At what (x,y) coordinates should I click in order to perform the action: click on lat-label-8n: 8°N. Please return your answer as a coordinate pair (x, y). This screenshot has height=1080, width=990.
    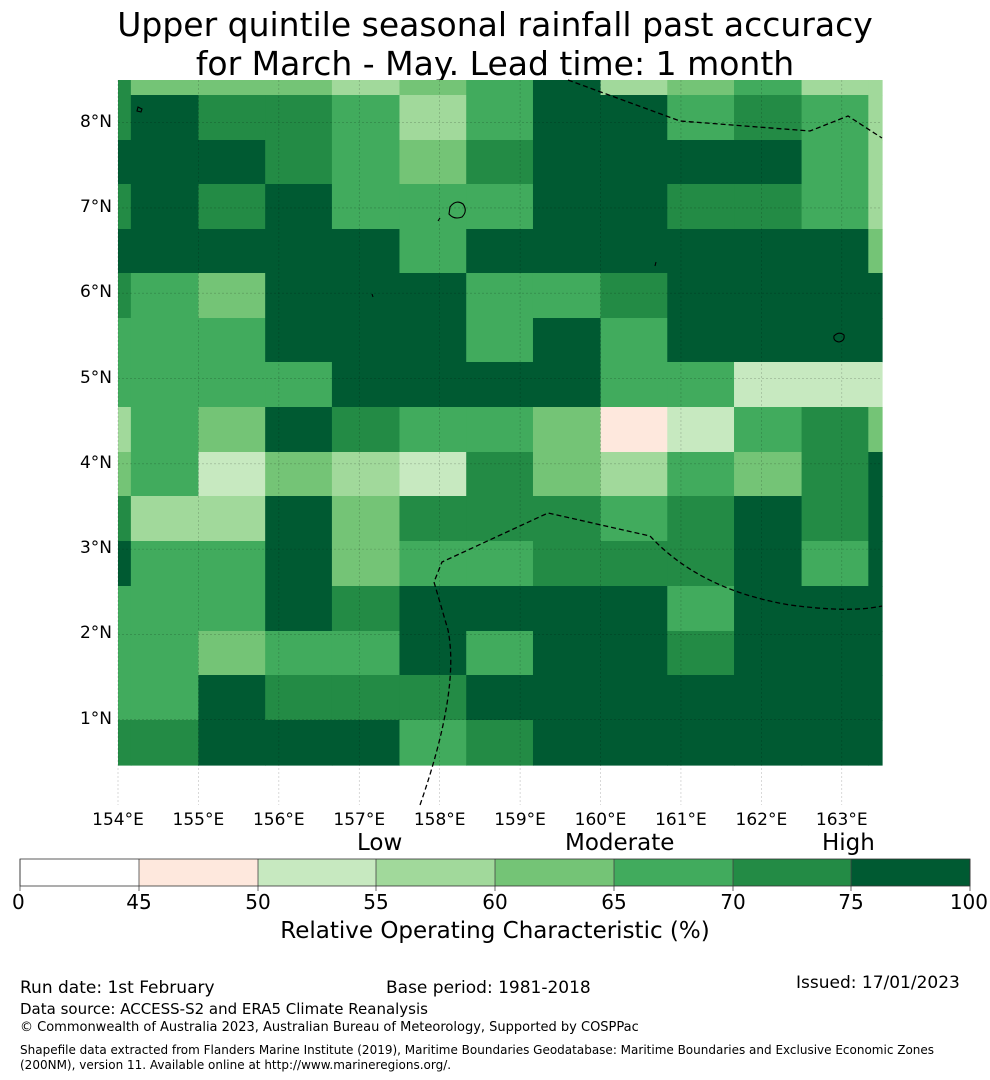
    Looking at the image, I should click on (95, 121).